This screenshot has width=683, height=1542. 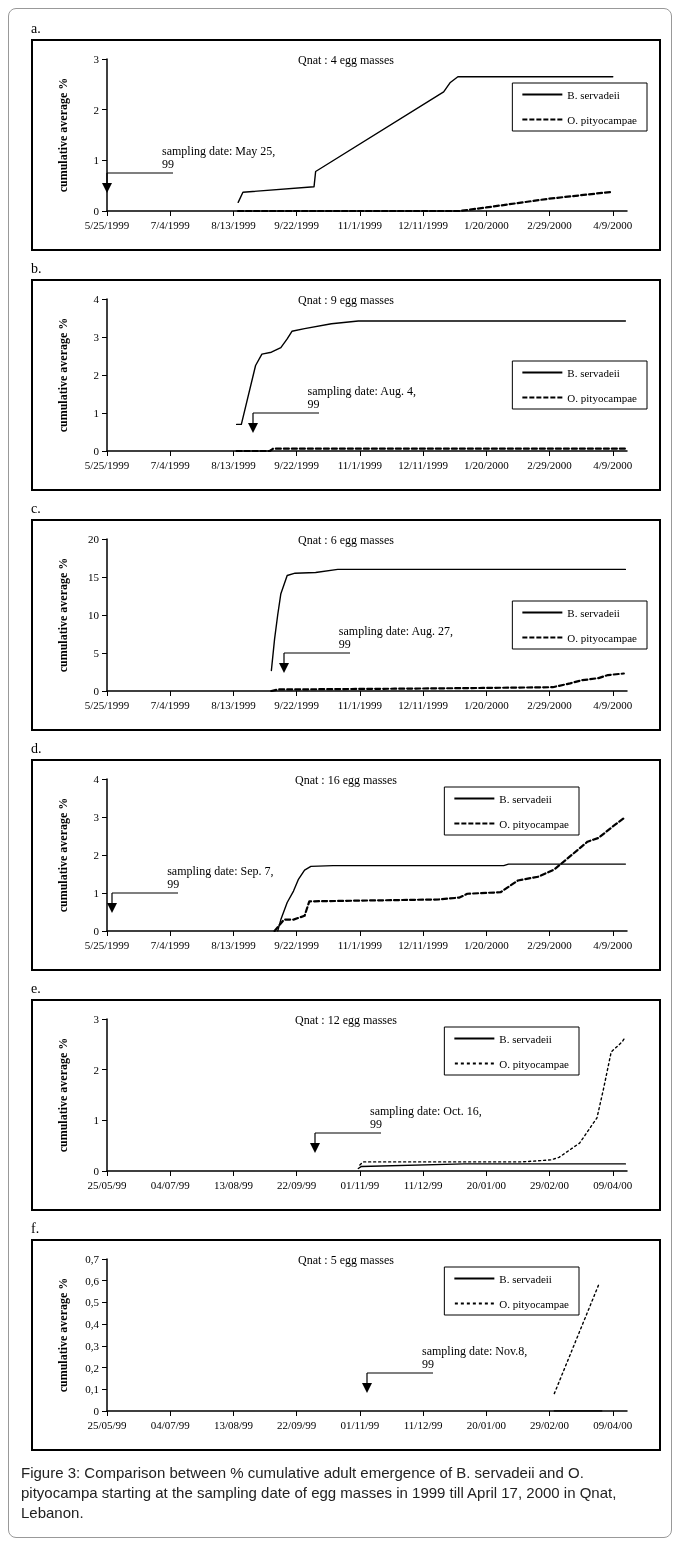 I want to click on annotation: sampling date: Sep. 7, 99, so click(x=221, y=877).